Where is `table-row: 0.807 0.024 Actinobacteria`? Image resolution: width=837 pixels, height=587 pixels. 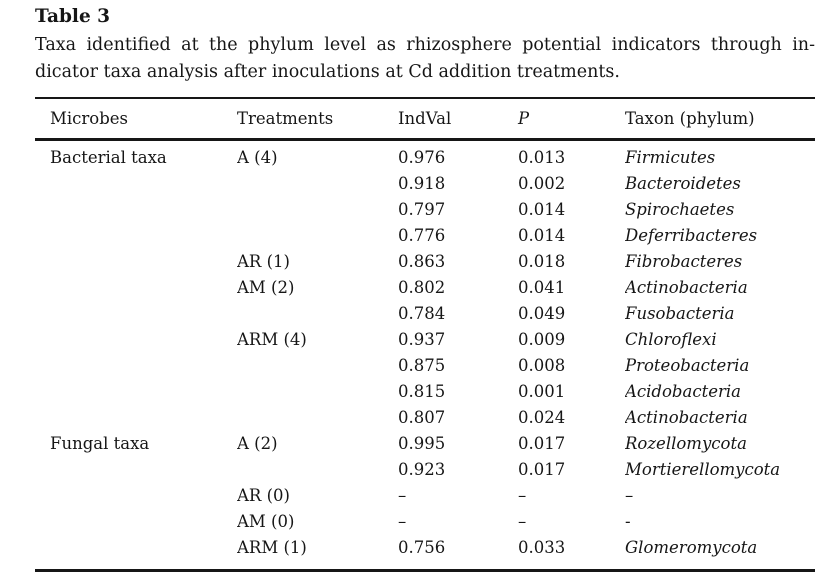 table-row: 0.807 0.024 Actinobacteria is located at coordinates (425, 418).